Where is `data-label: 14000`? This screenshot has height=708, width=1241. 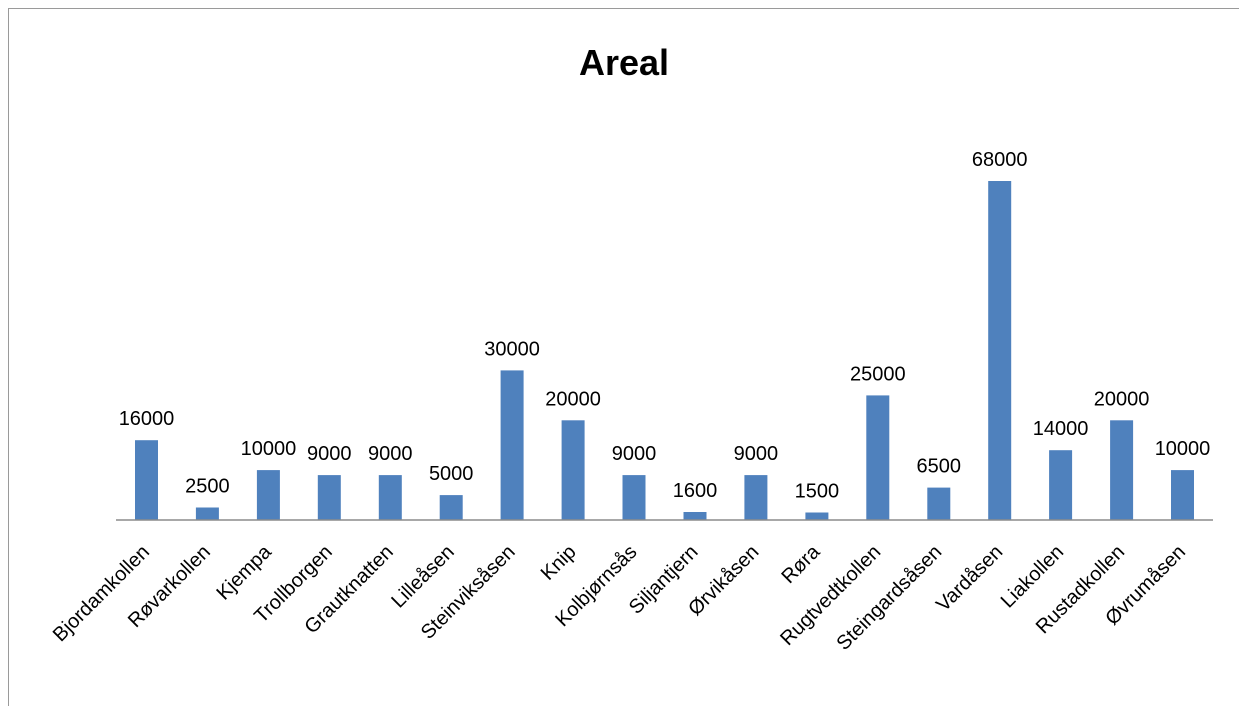
data-label: 14000 is located at coordinates (1061, 429).